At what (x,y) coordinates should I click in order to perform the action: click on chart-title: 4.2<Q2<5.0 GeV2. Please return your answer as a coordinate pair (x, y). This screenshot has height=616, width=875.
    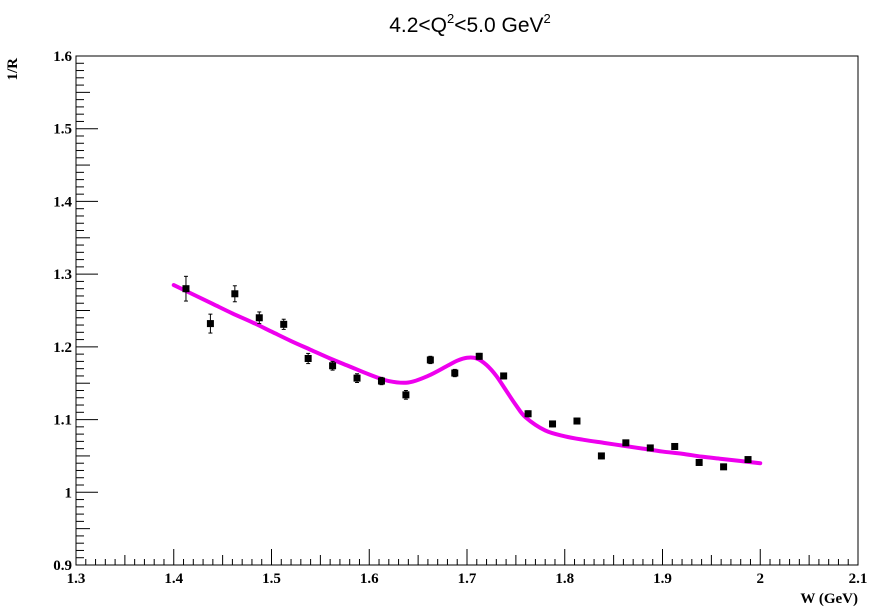
    Looking at the image, I should click on (470, 24).